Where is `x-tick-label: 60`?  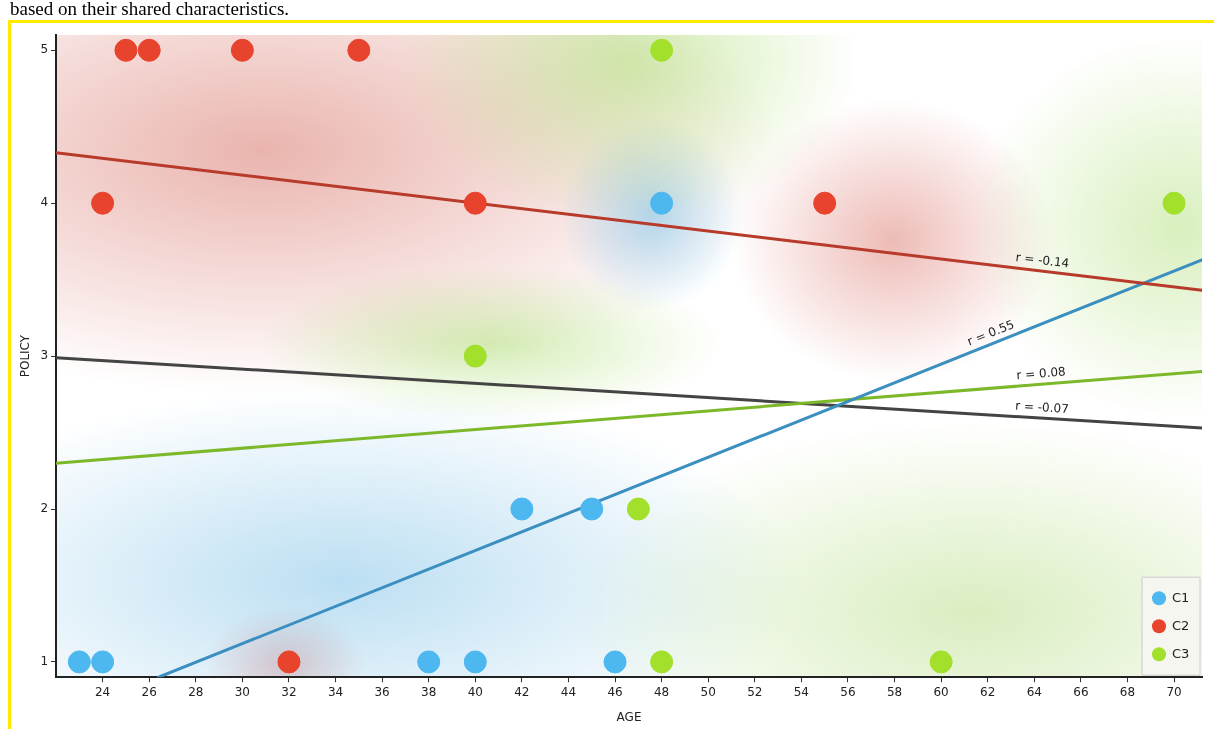 x-tick-label: 60 is located at coordinates (941, 691).